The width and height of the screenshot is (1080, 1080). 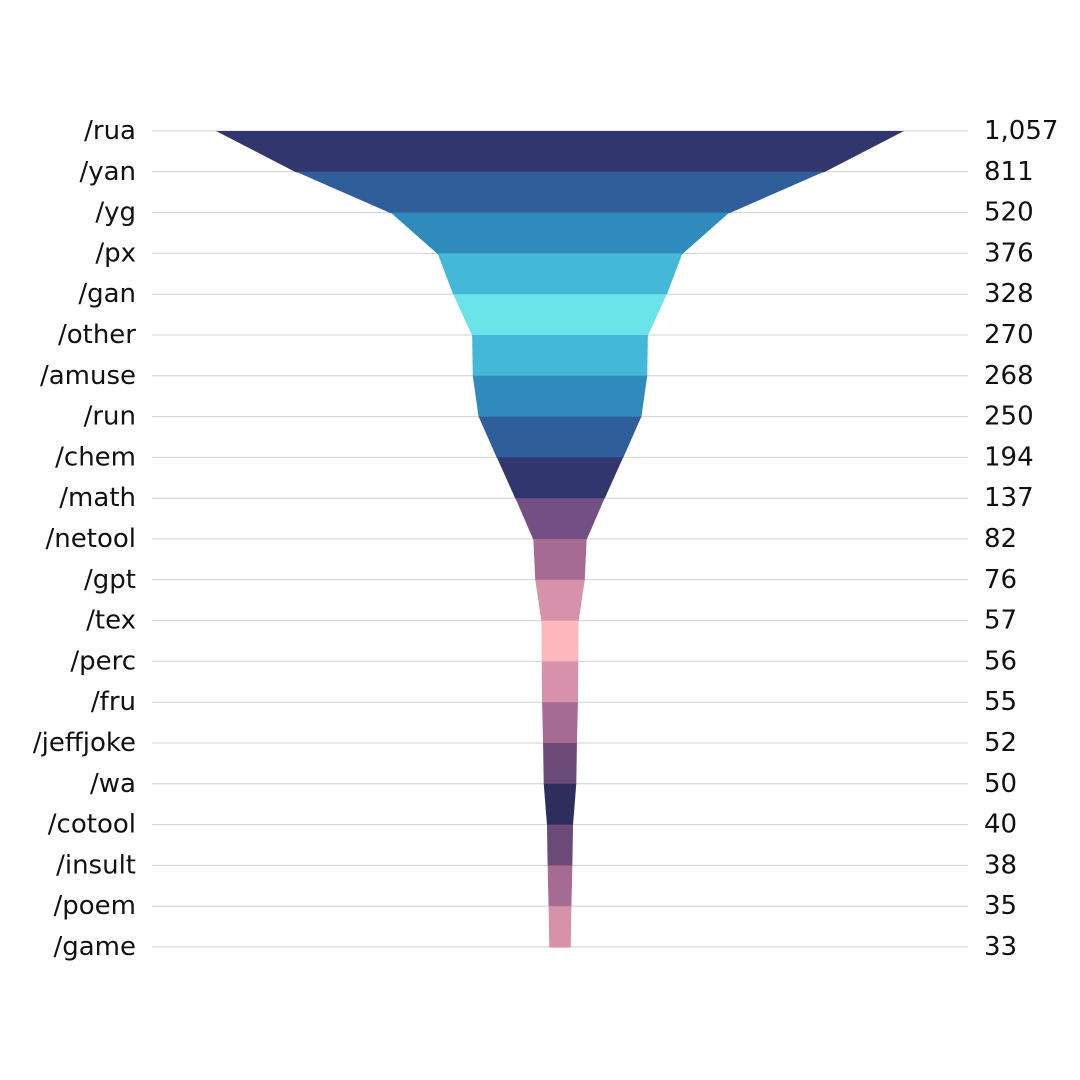 I want to click on funnel-band-gpt, so click(x=560, y=600).